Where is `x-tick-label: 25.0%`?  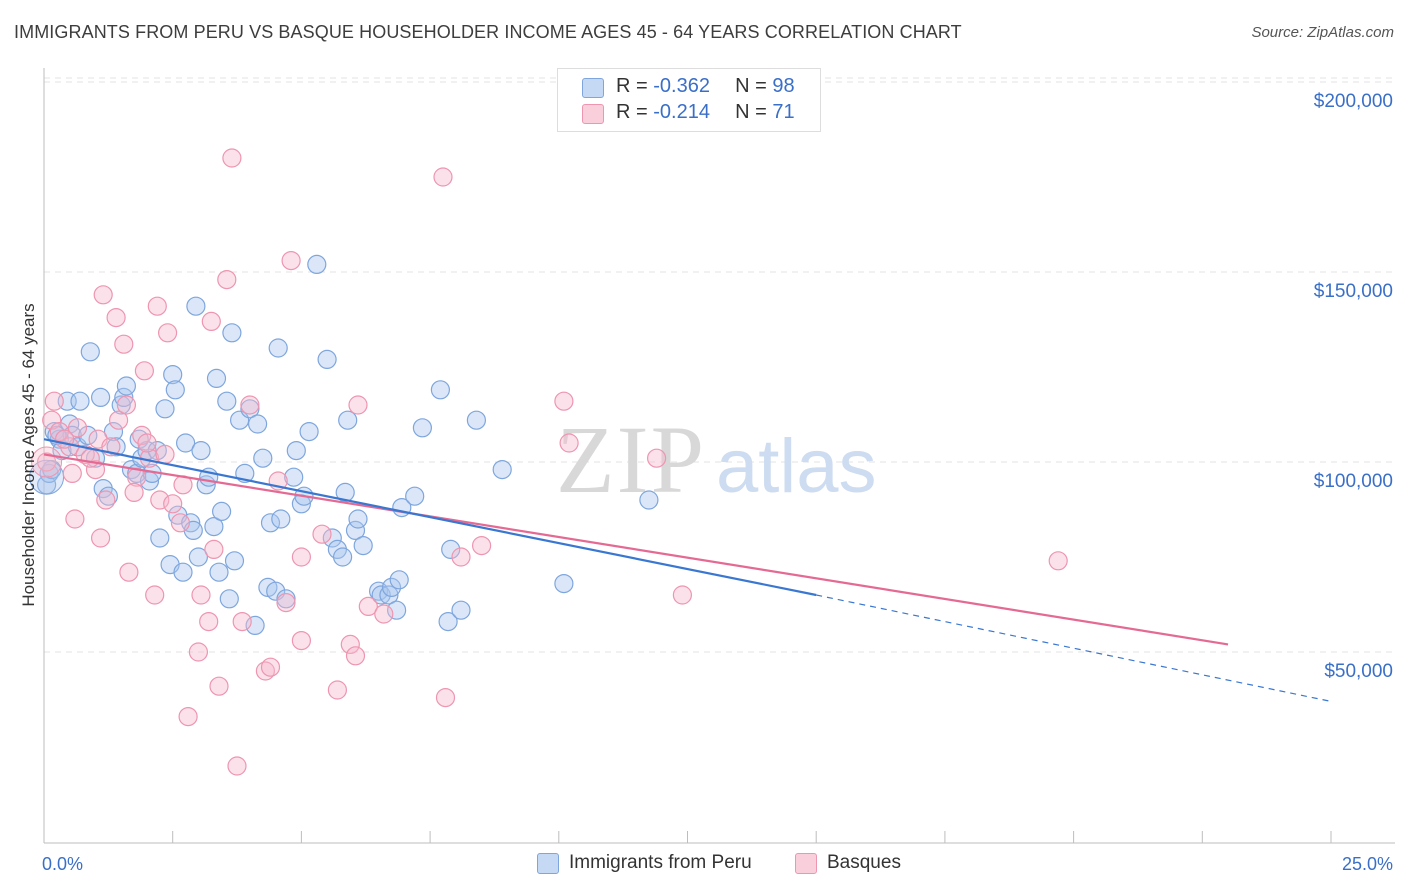
x-tick-label: 25.0% is located at coordinates (1367, 864).